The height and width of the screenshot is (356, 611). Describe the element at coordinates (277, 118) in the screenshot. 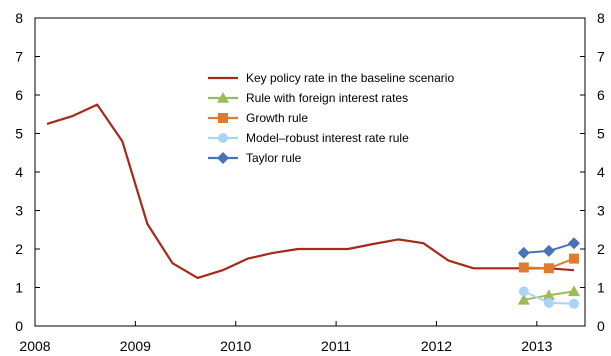

I see `legend-label: Growth rule` at that location.